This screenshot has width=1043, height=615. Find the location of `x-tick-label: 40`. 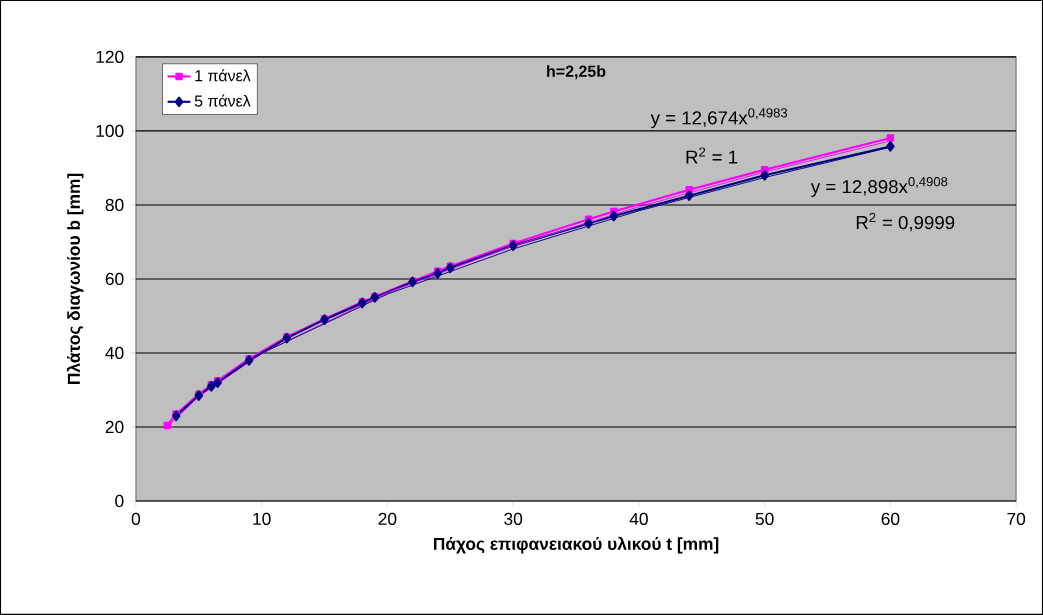

x-tick-label: 40 is located at coordinates (638, 519).